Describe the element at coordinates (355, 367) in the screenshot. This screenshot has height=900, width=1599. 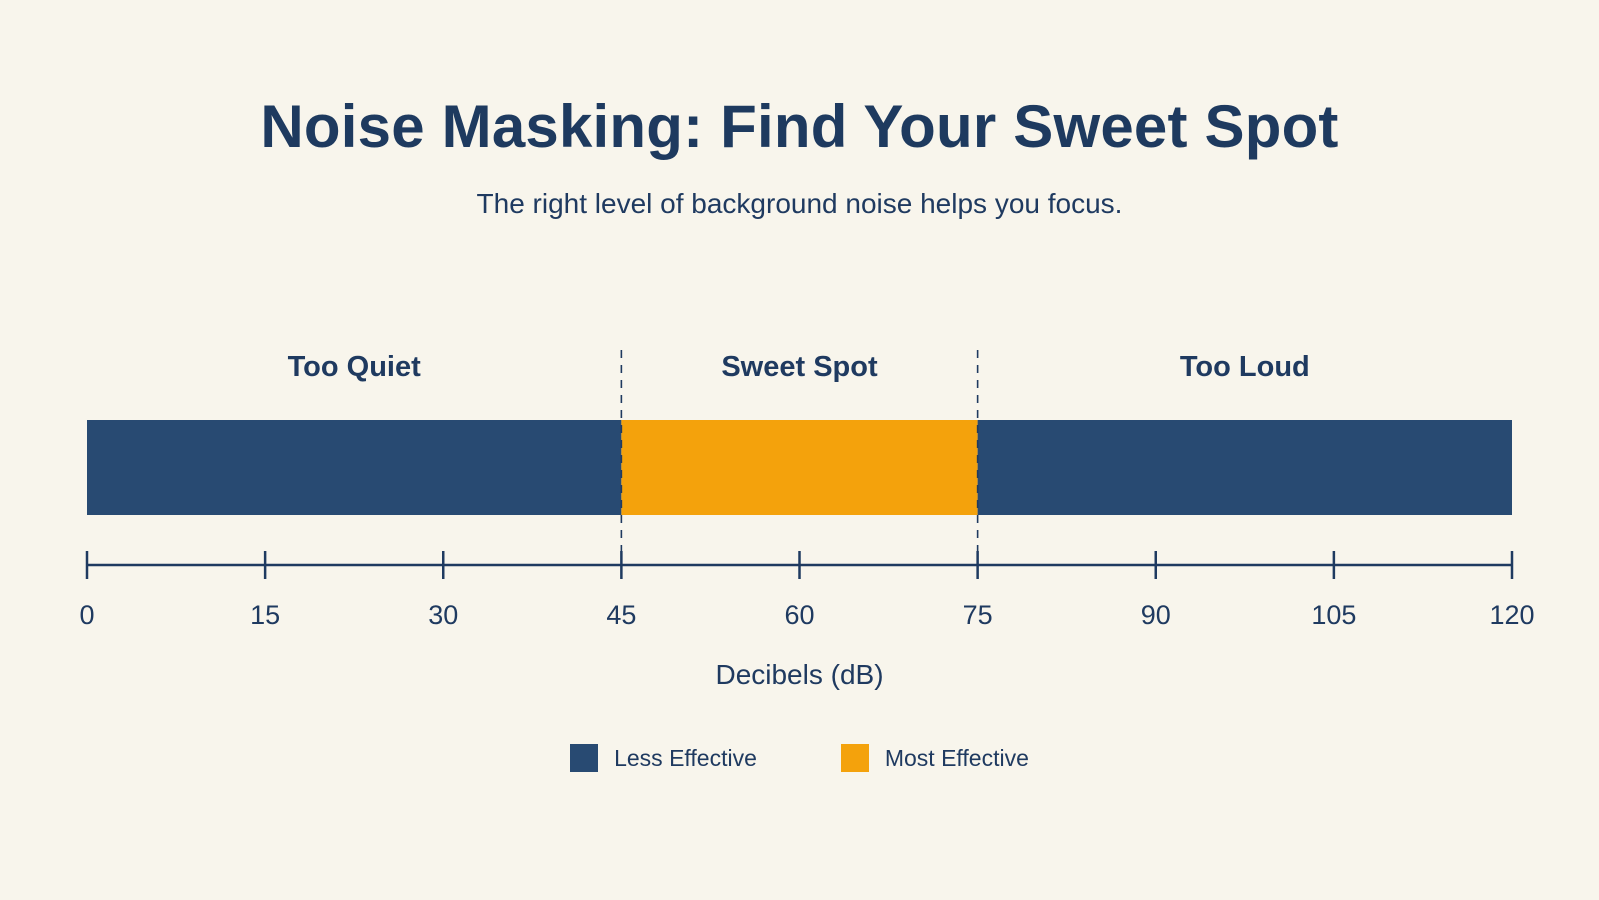
I see `segment-label-too-quiet: Too Quiet` at that location.